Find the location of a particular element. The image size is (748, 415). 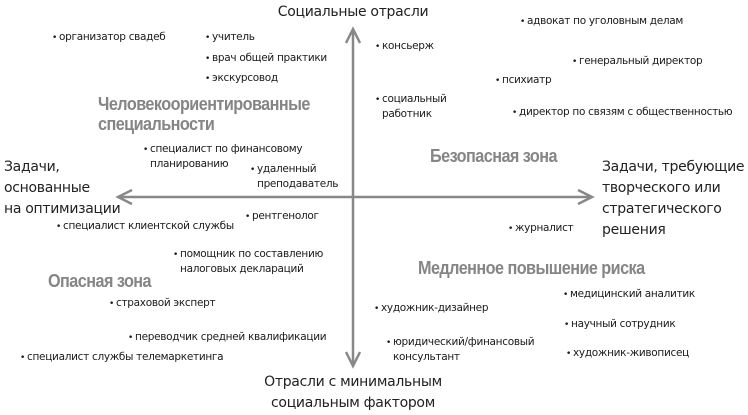

axis-label-top: Социальные отрасли is located at coordinates (353, 12).